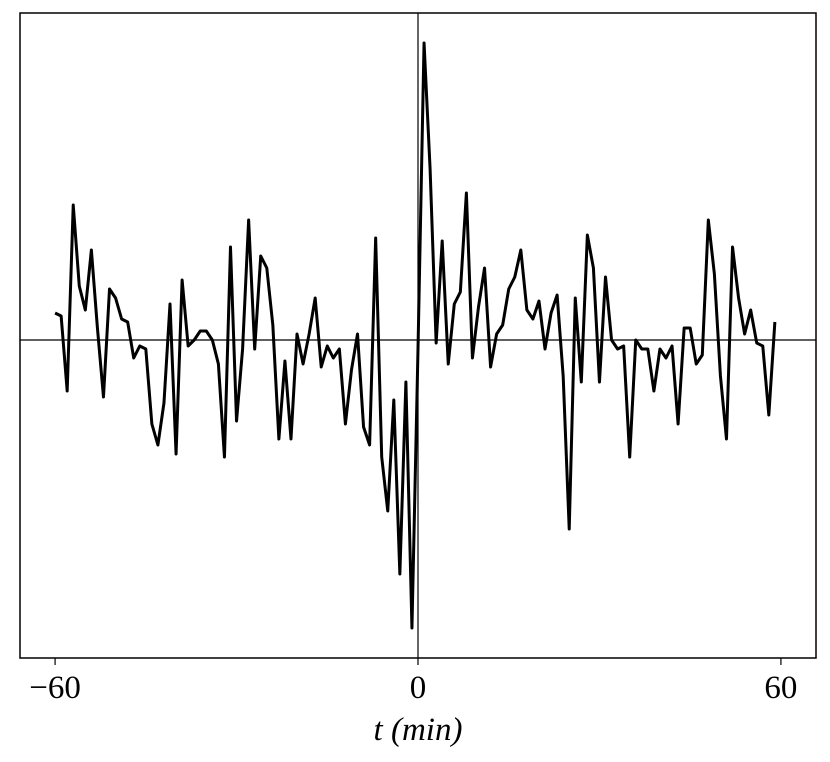 This screenshot has height=762, width=830. What do you see at coordinates (418, 688) in the screenshot?
I see `x-tick-label: 0` at bounding box center [418, 688].